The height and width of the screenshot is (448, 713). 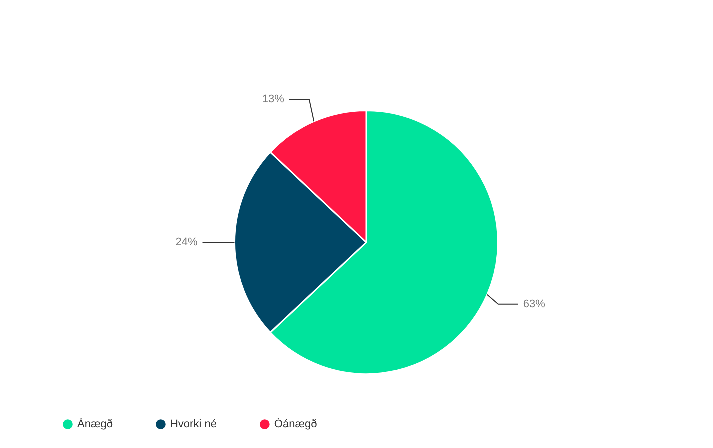 What do you see at coordinates (193, 424) in the screenshot?
I see `legend-label: Hvorki né` at bounding box center [193, 424].